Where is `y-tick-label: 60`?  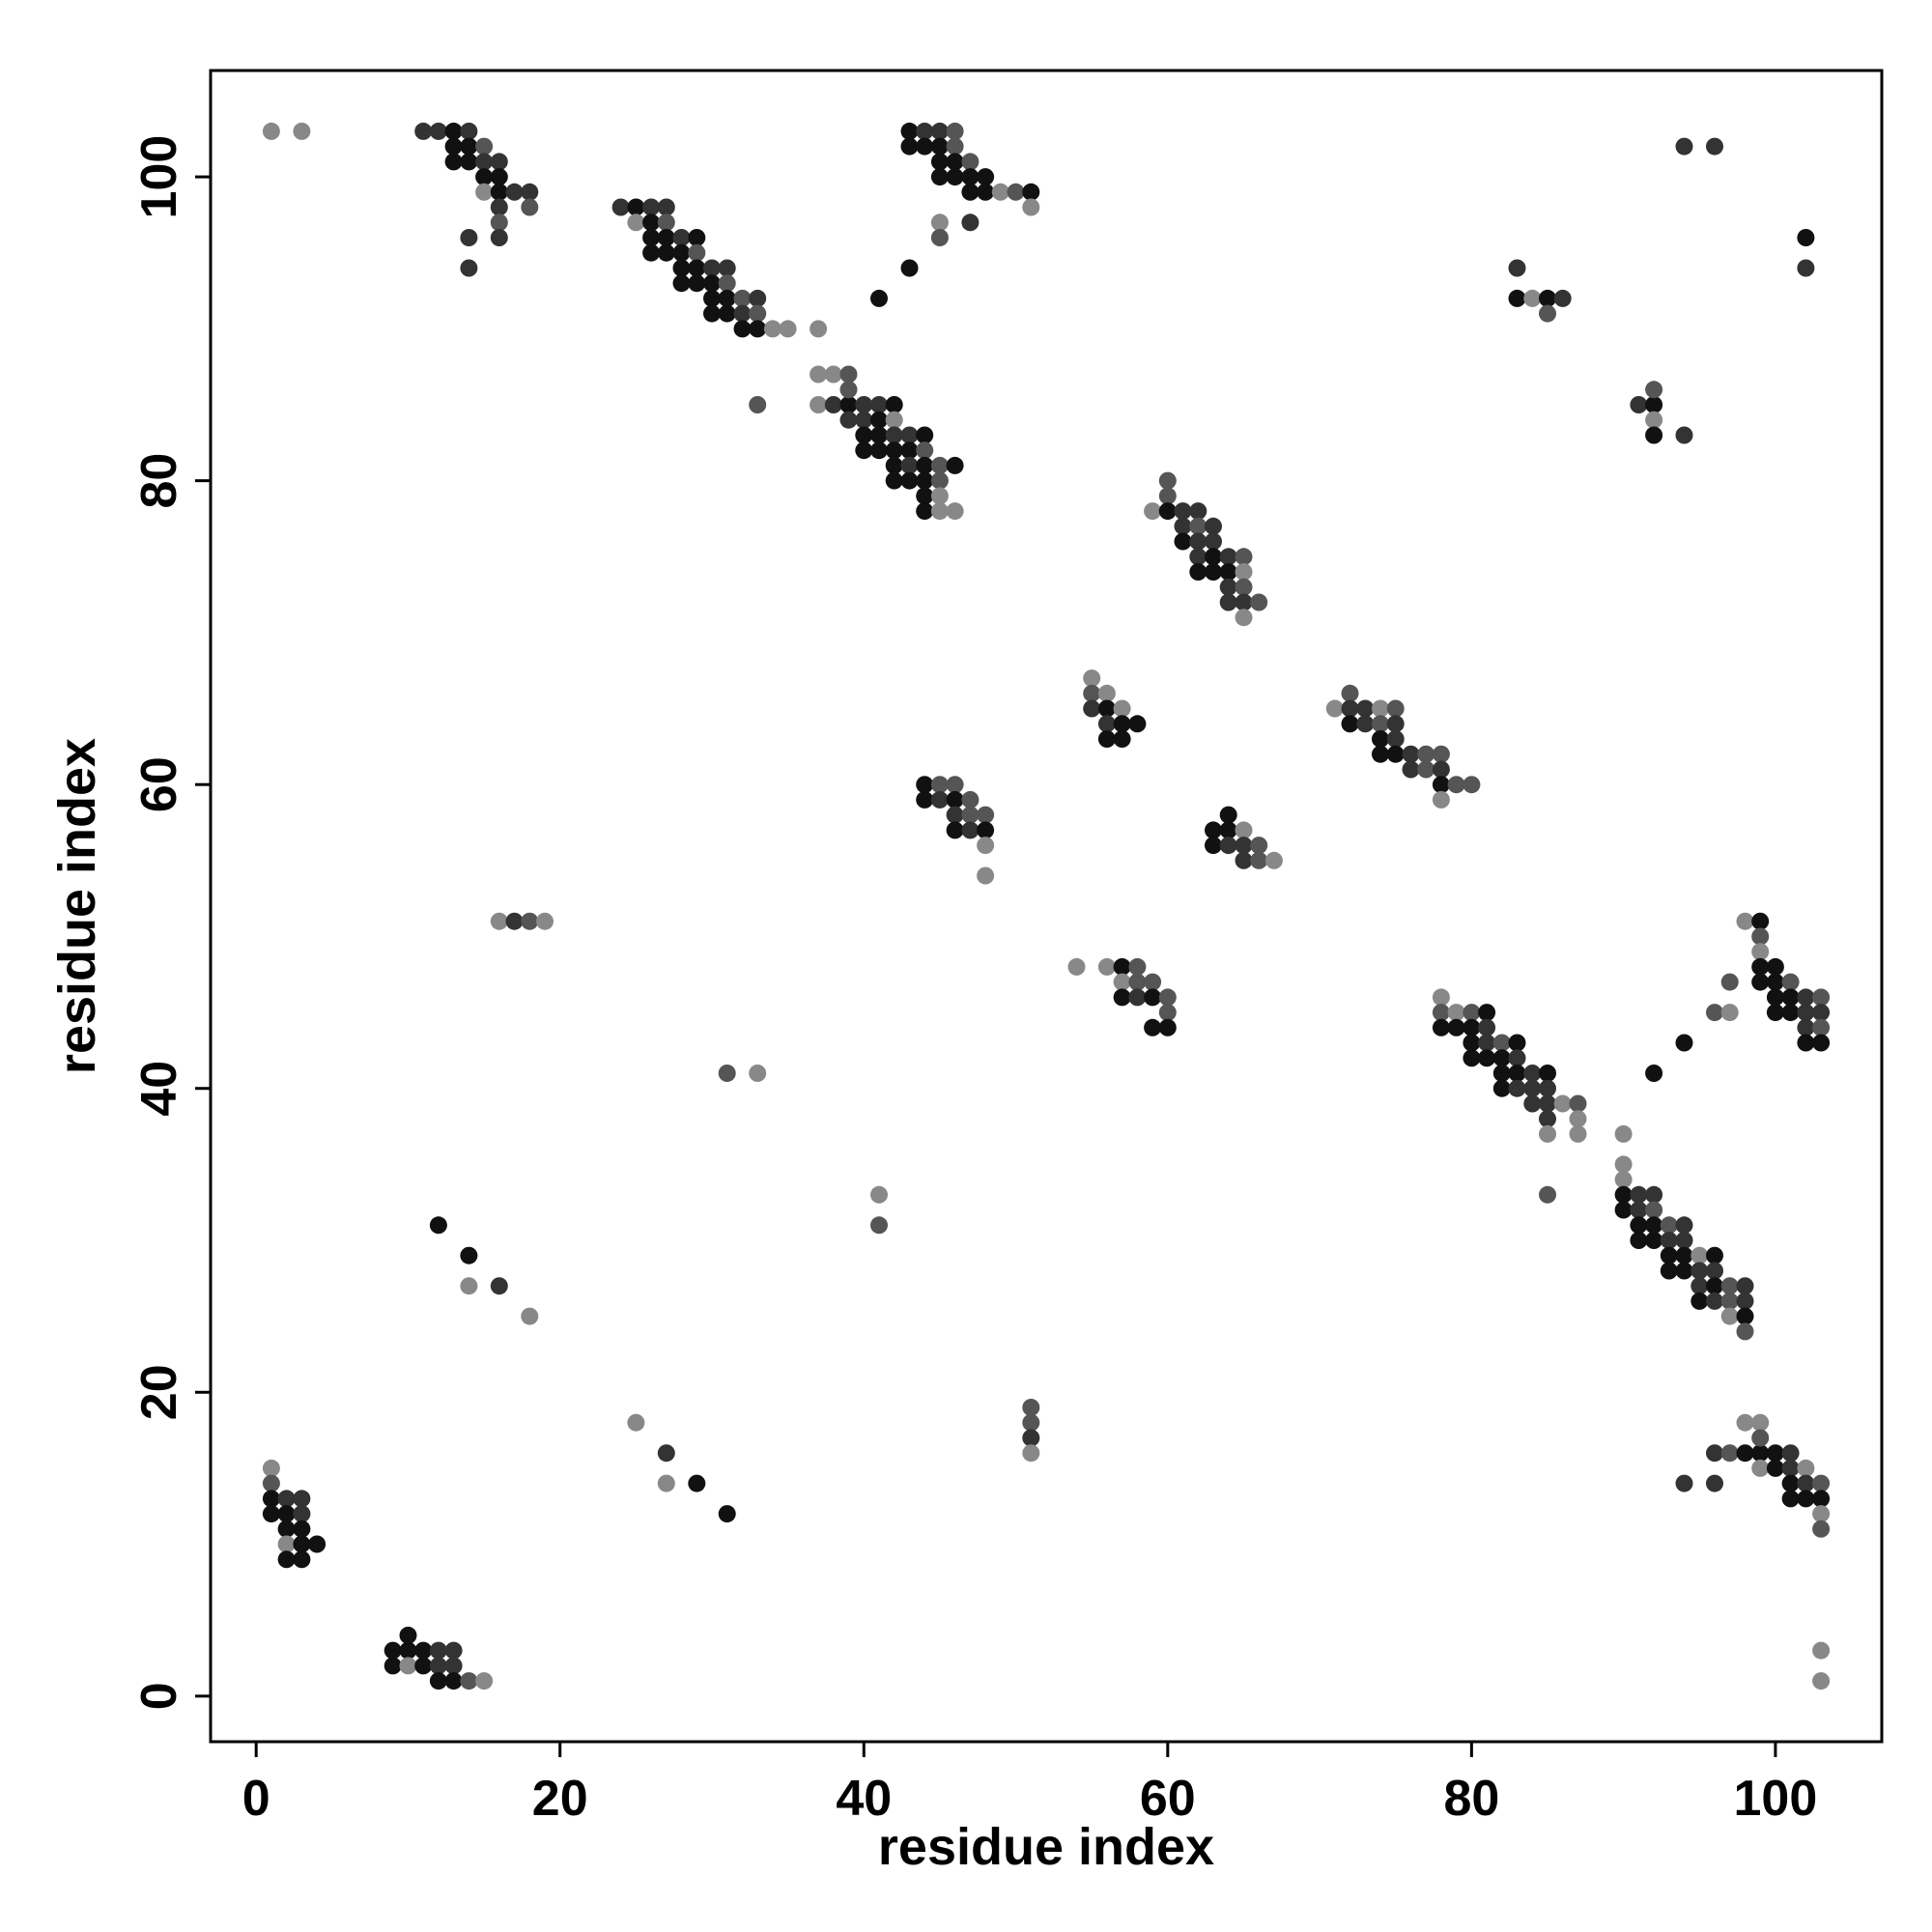 y-tick-label: 60 is located at coordinates (159, 784).